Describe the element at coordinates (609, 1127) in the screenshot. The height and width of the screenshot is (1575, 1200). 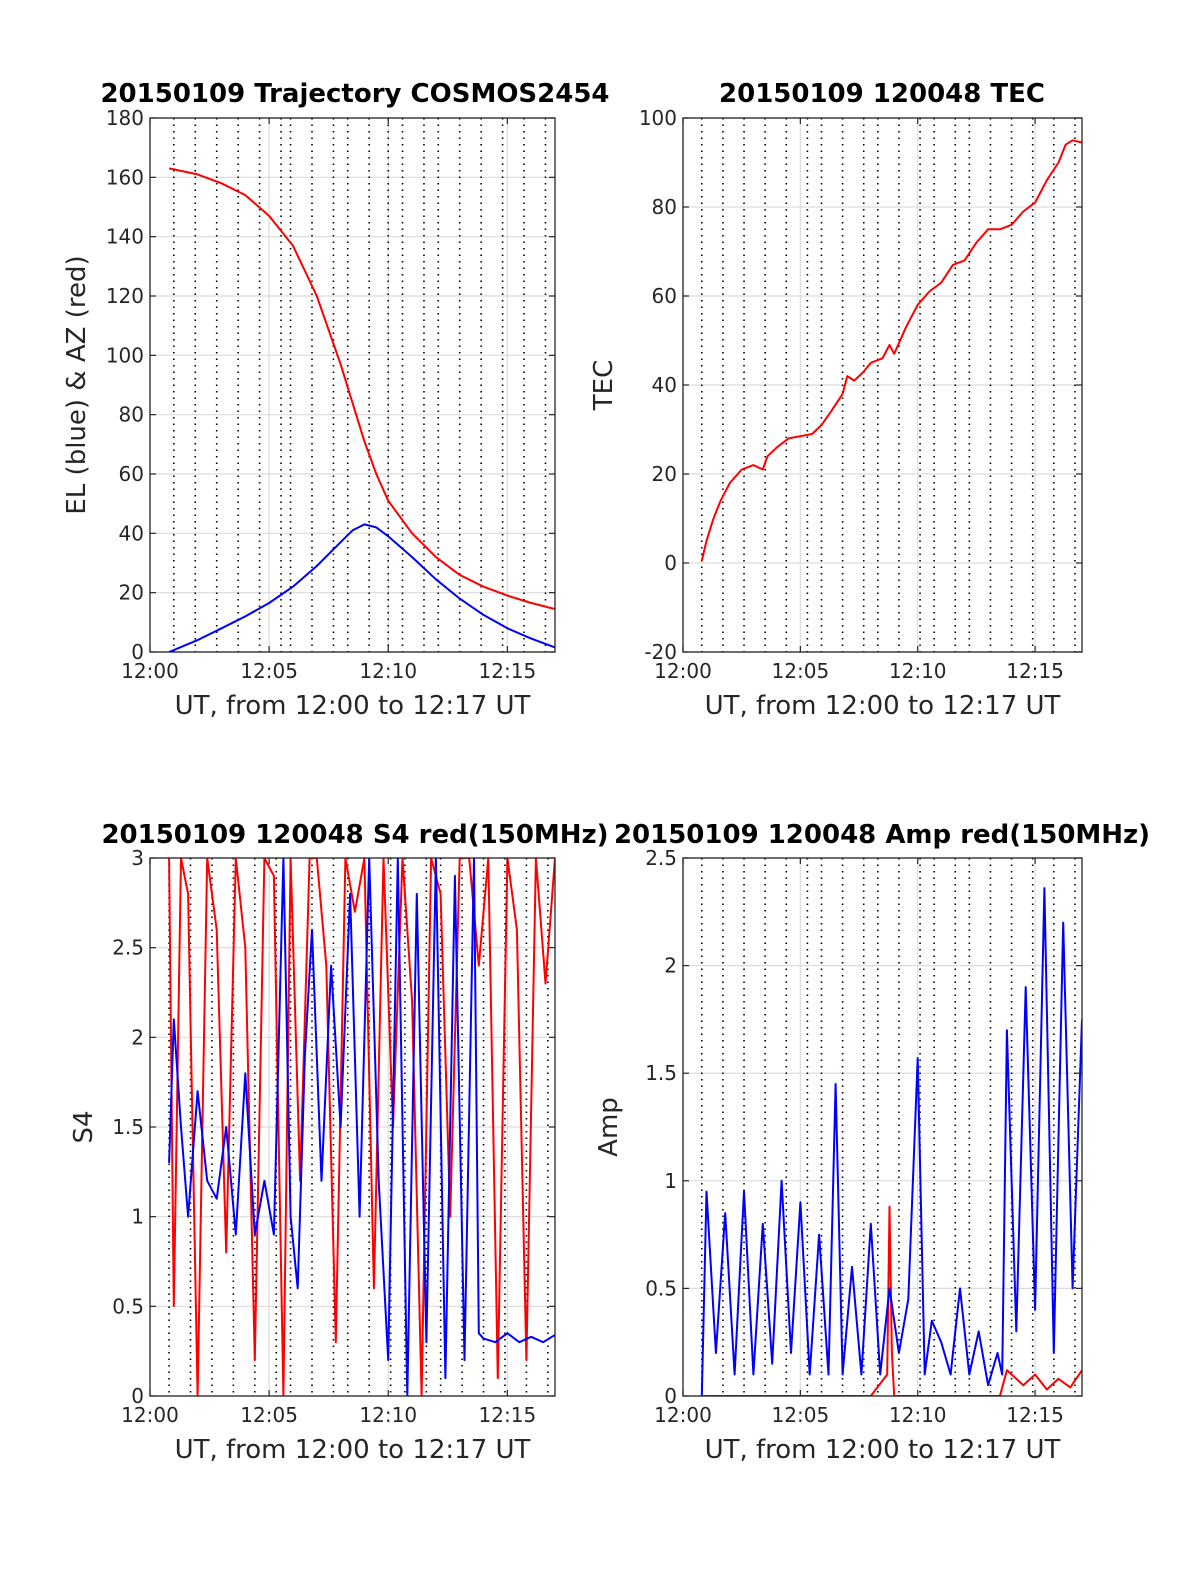
I see `y-axis-label: Amp` at that location.